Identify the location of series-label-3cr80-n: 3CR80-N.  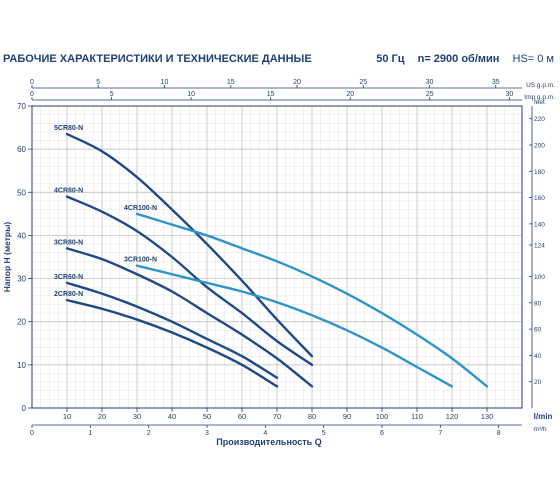
(68, 242).